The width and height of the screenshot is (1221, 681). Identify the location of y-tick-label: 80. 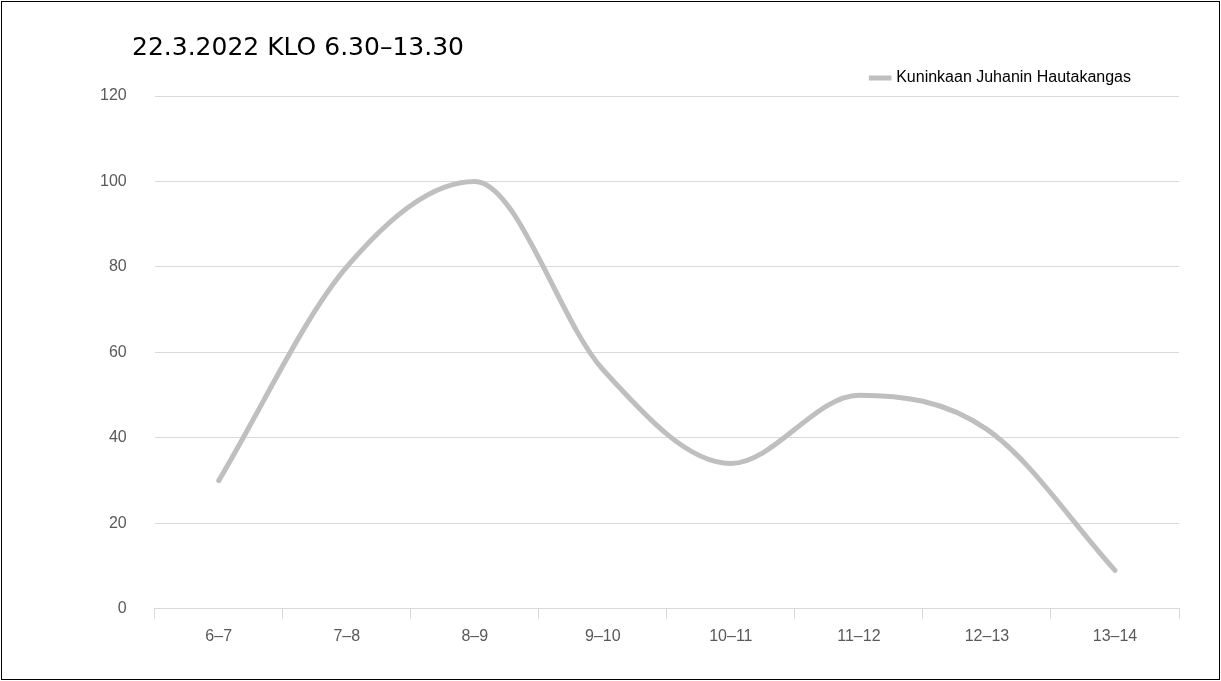
(117, 266).